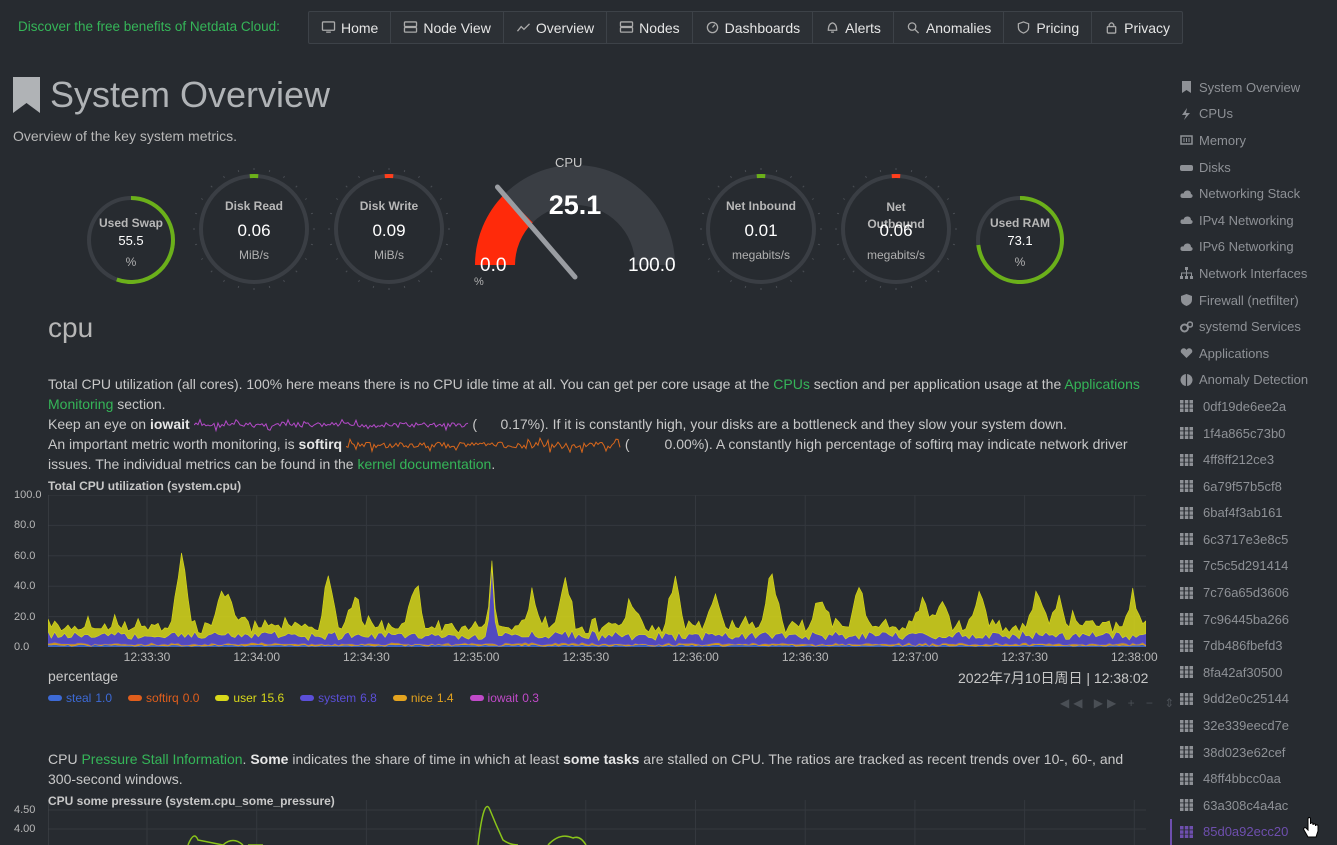 The width and height of the screenshot is (1337, 845). I want to click on sidebar-item-container: 6c3717e3e8c5, so click(1253, 539).